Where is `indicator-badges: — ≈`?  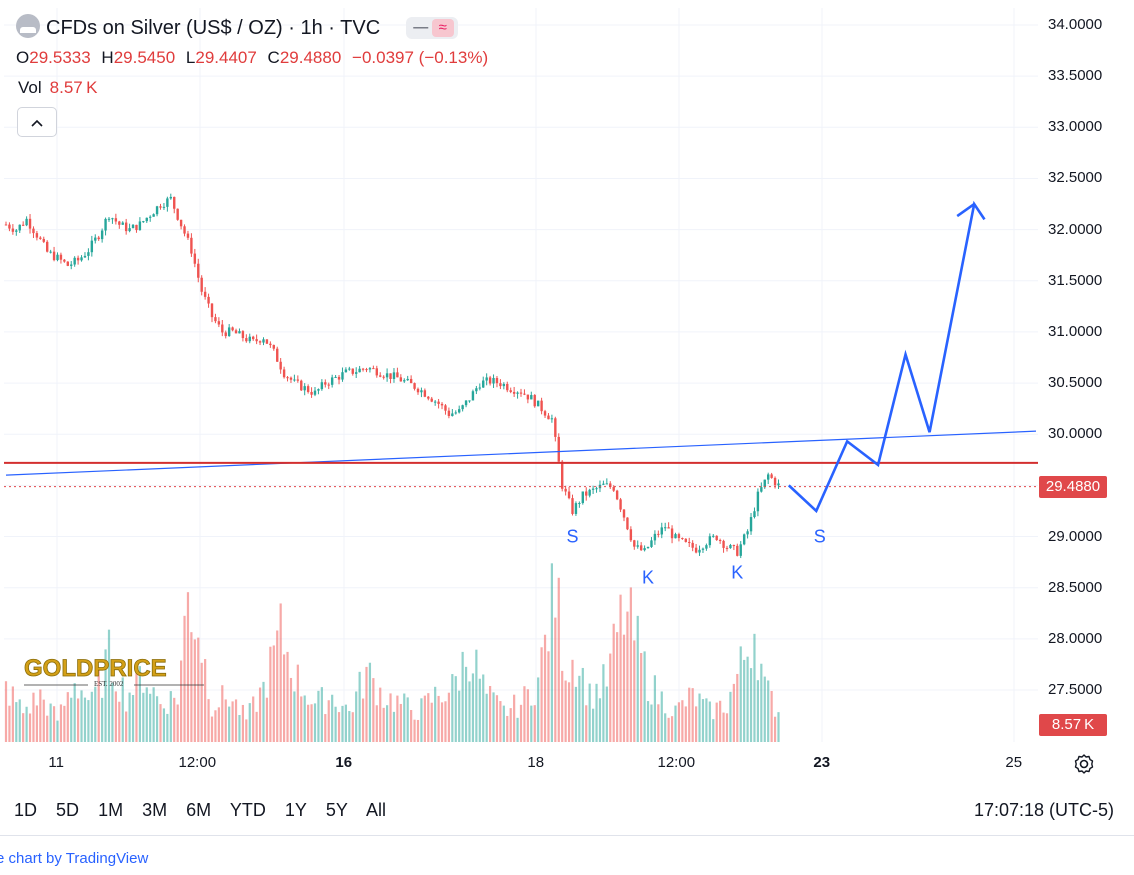 indicator-badges: — ≈ is located at coordinates (431, 28).